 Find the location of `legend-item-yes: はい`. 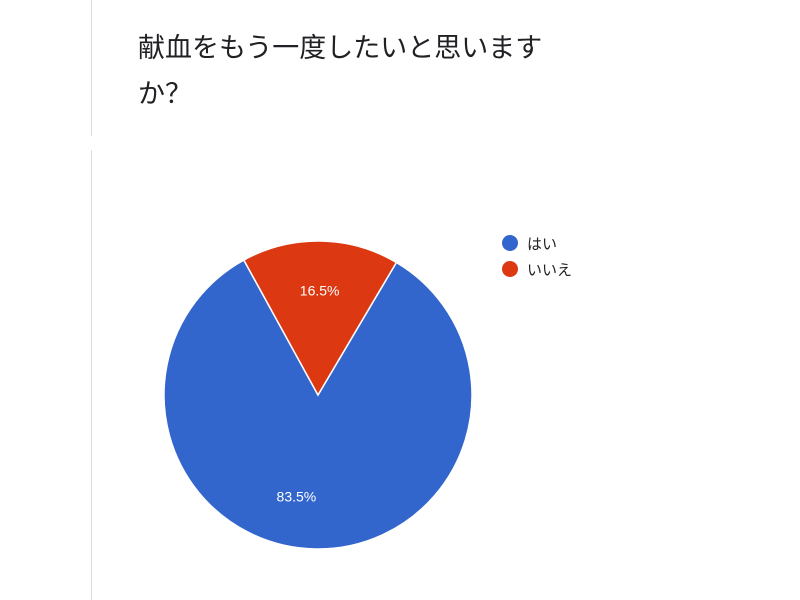

legend-item-yes: はい is located at coordinates (537, 243).